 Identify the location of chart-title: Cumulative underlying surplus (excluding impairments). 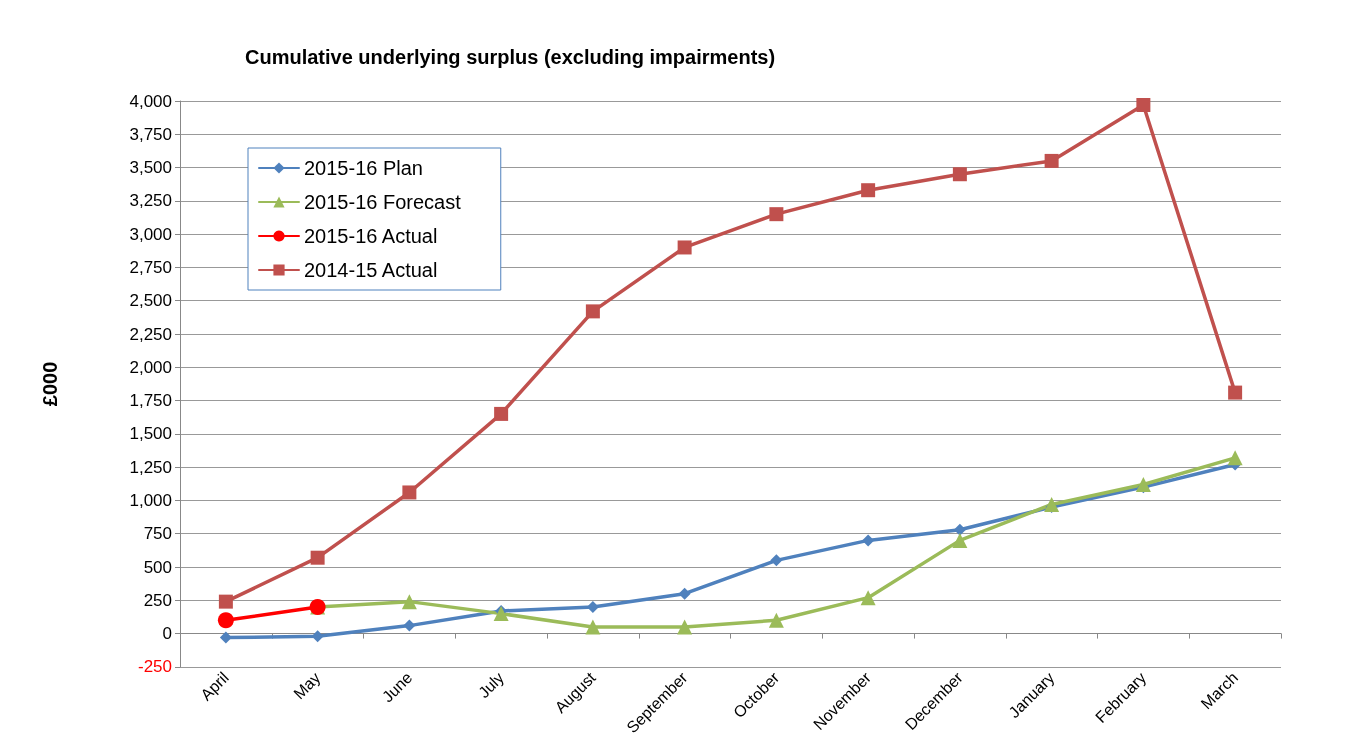
(510, 57).